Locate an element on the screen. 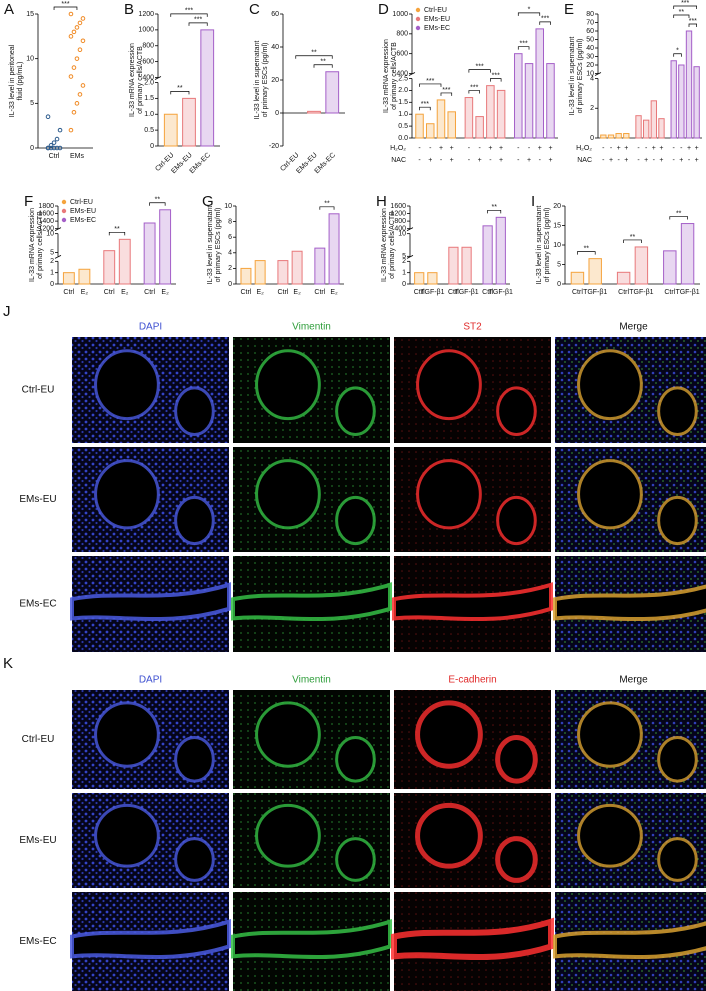 This screenshot has height=991, width=706. panel-letter: B is located at coordinates (129, 9).